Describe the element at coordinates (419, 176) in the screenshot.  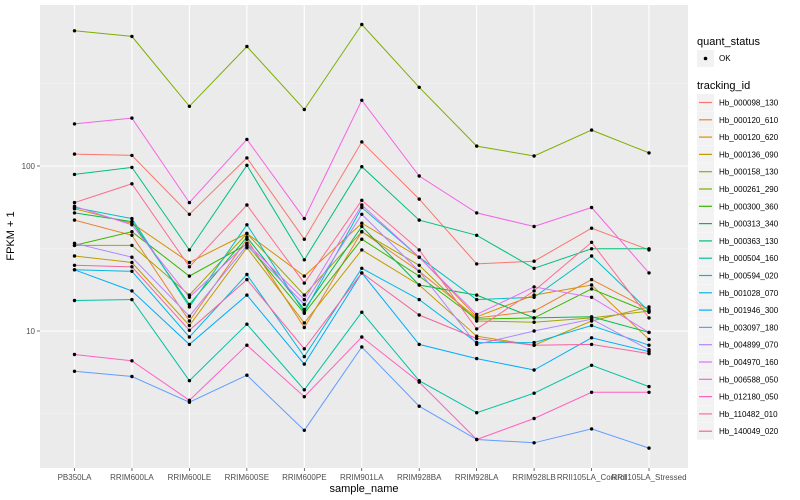
I see `data-point-Hb_006588_050-RRIM928BA` at that location.